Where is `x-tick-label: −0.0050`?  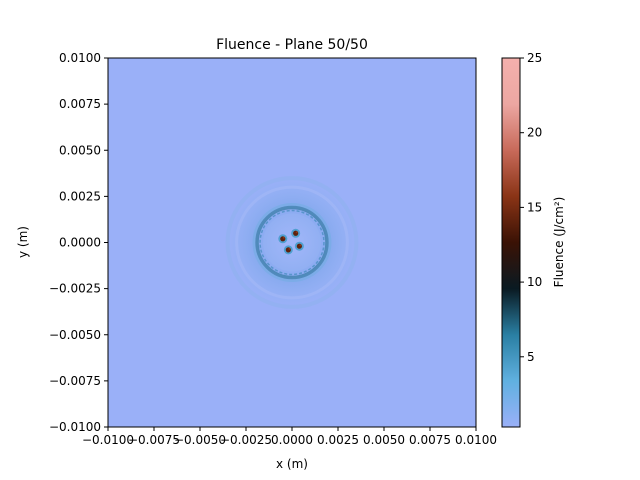
x-tick-label: −0.0050 is located at coordinates (200, 440).